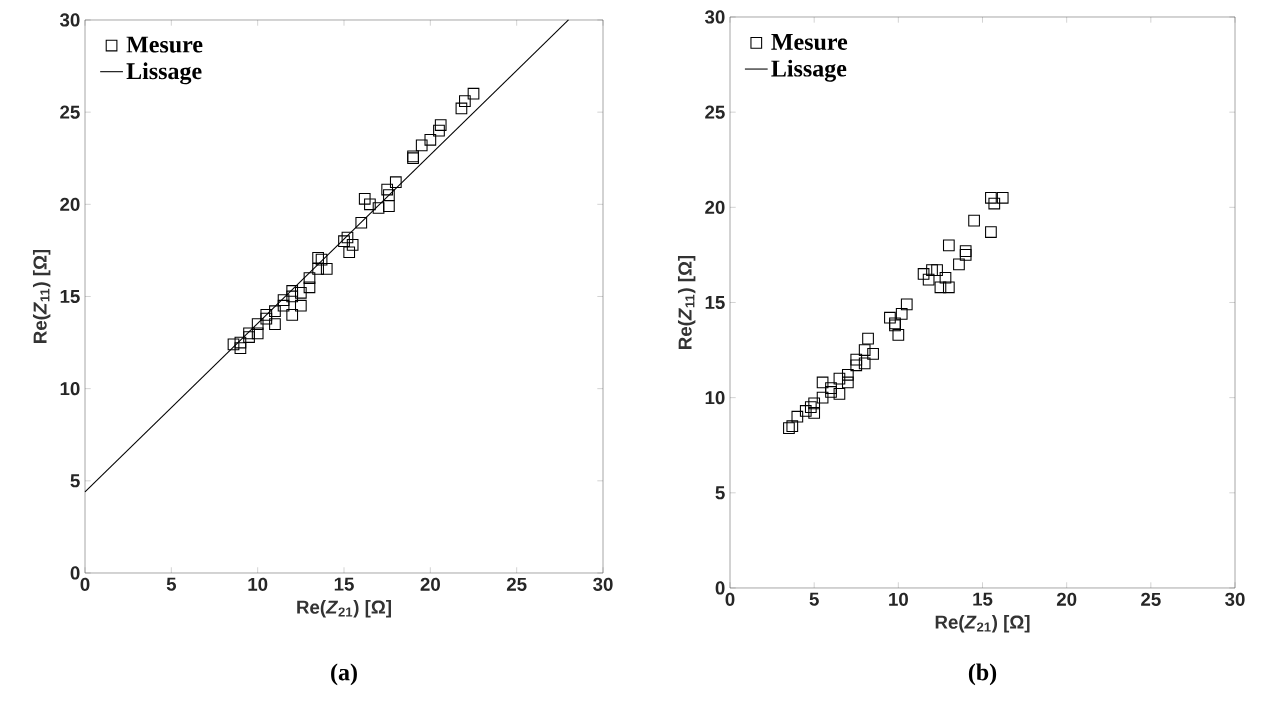 The height and width of the screenshot is (702, 1266). Describe the element at coordinates (898, 599) in the screenshot. I see `x-tick-label: 10` at that location.